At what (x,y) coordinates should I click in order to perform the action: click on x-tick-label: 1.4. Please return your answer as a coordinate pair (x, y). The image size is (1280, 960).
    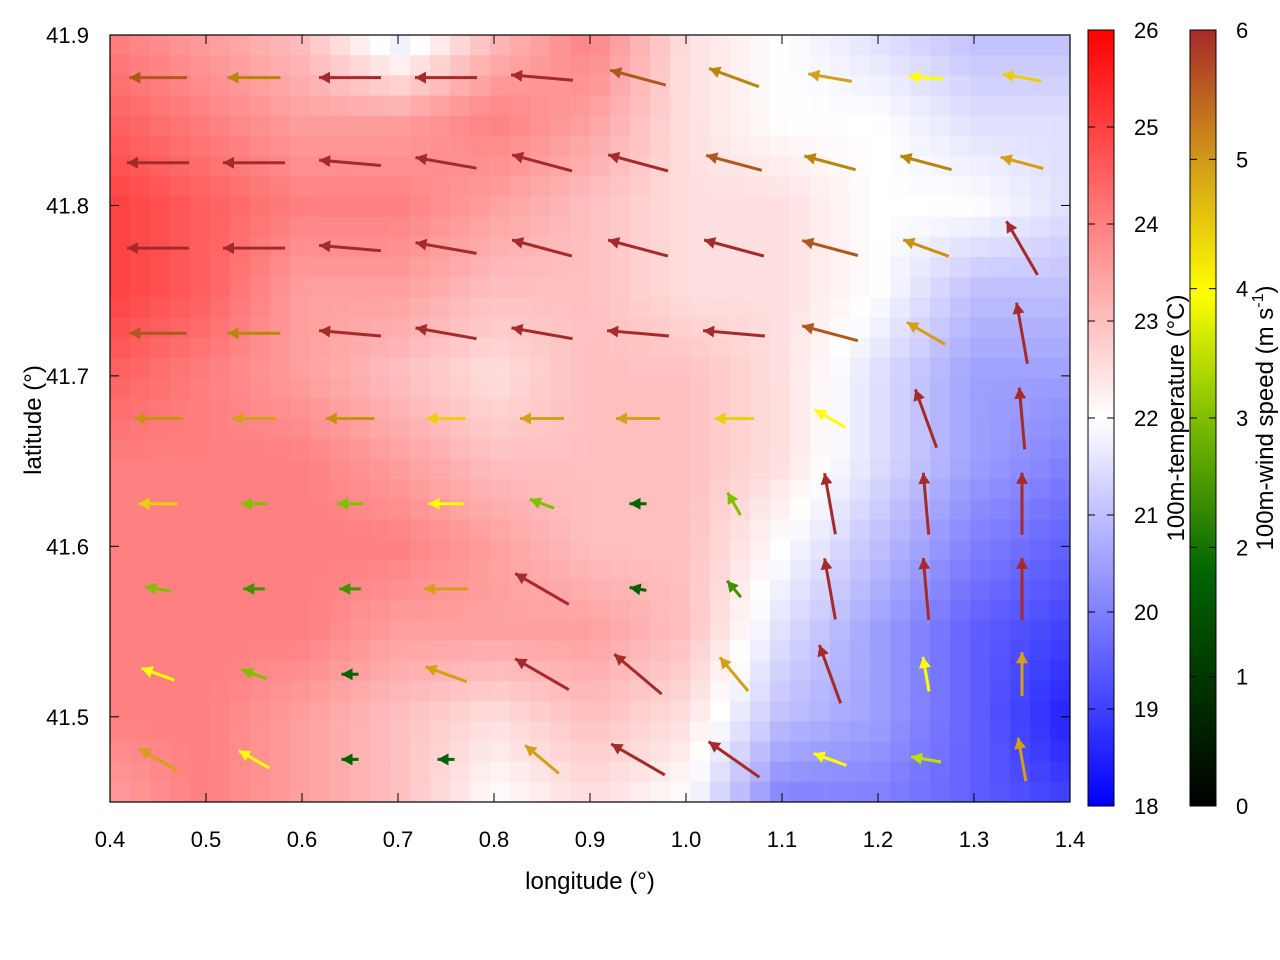
    Looking at the image, I should click on (1070, 839).